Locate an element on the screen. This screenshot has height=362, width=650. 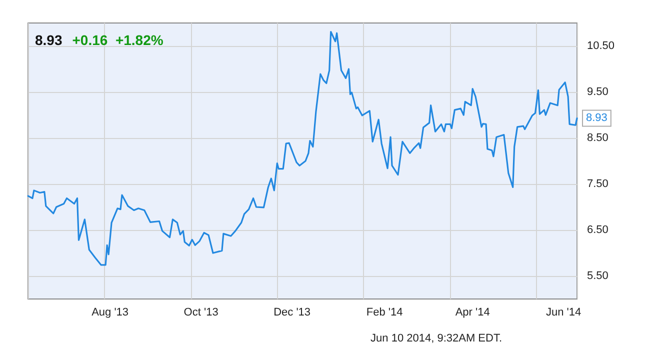
x-tick-label: Feb '14 is located at coordinates (384, 312).